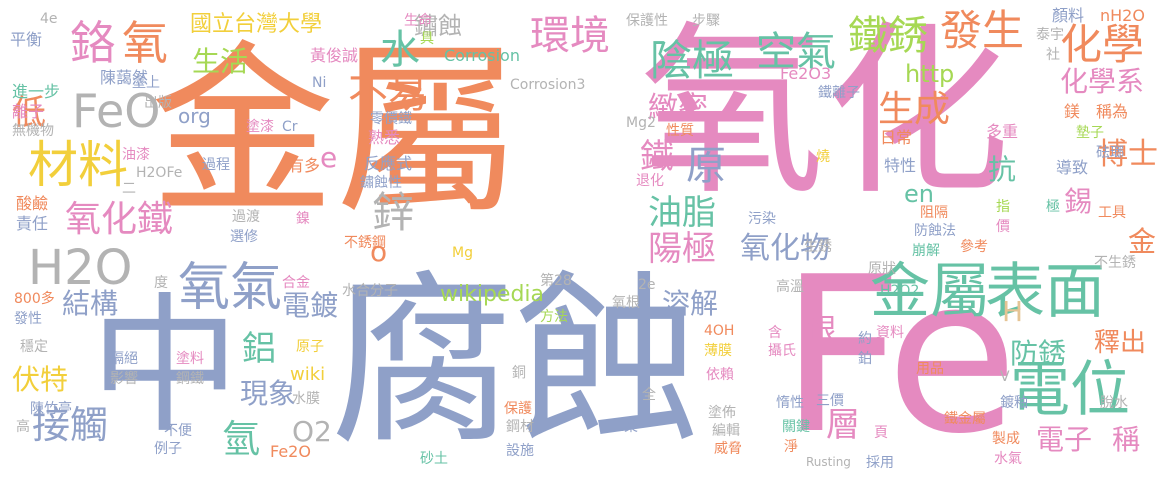 The width and height of the screenshot is (1175, 482). Describe the element at coordinates (706, 21) in the screenshot. I see `word: 步驟` at that location.